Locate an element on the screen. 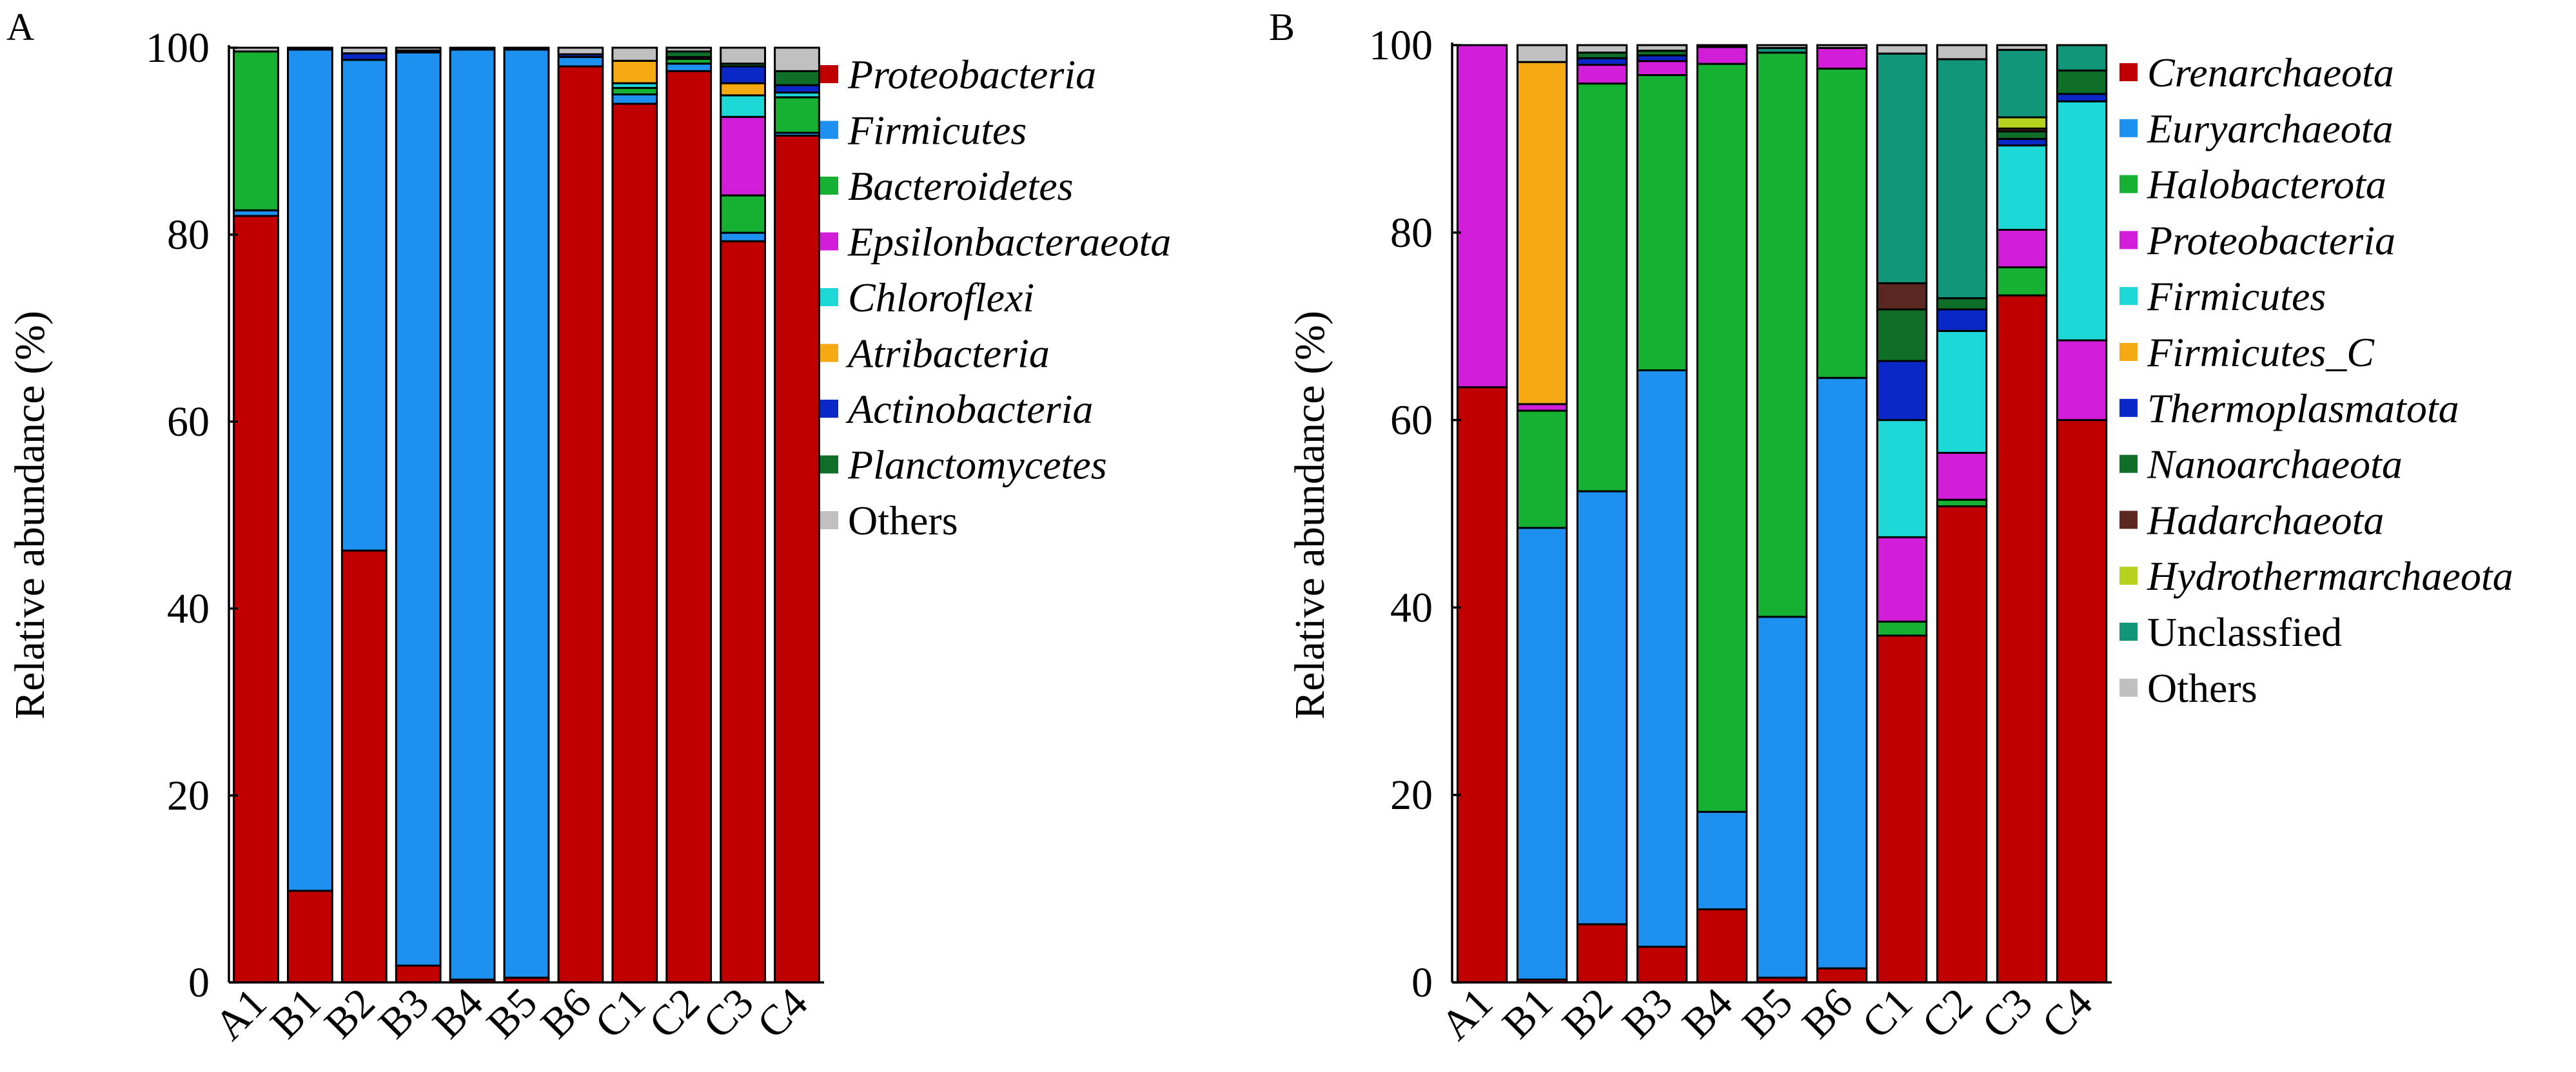 Image resolution: width=2576 pixels, height=1072 pixels. legend-label-a-8: Others is located at coordinates (903, 520).